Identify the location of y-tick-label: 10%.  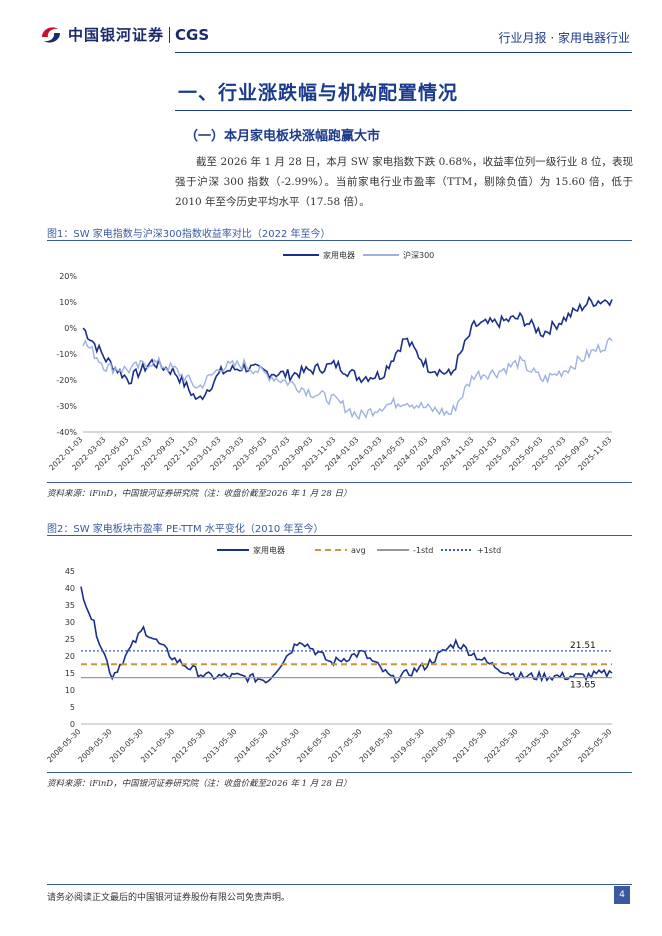
(68, 302).